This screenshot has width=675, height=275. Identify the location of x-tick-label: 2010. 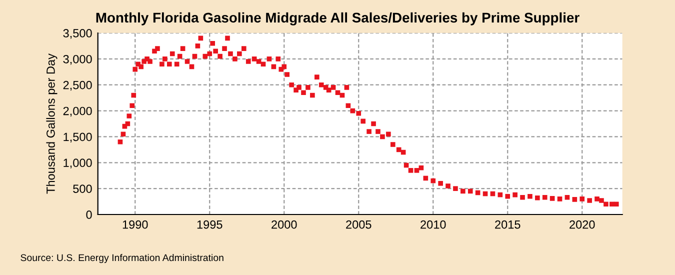
(433, 224).